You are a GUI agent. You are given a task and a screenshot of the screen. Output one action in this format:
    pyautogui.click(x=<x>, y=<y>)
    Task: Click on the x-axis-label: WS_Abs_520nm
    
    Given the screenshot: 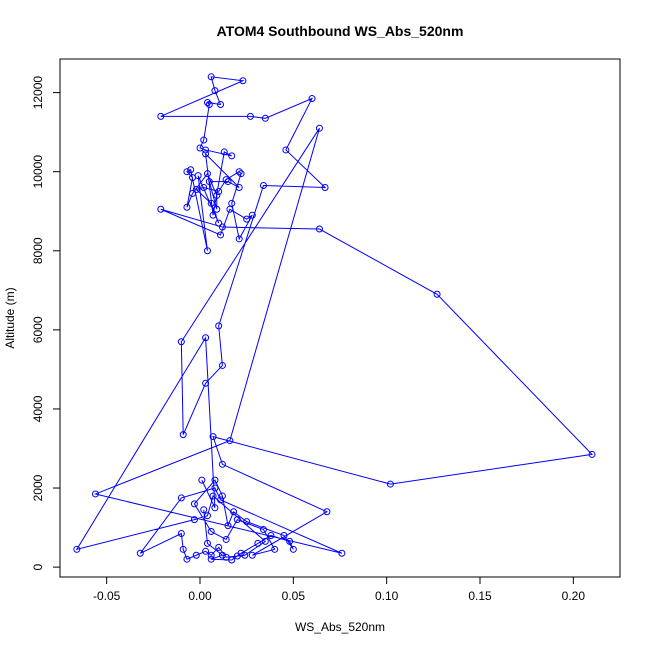 What is the action you would take?
    pyautogui.click(x=340, y=627)
    